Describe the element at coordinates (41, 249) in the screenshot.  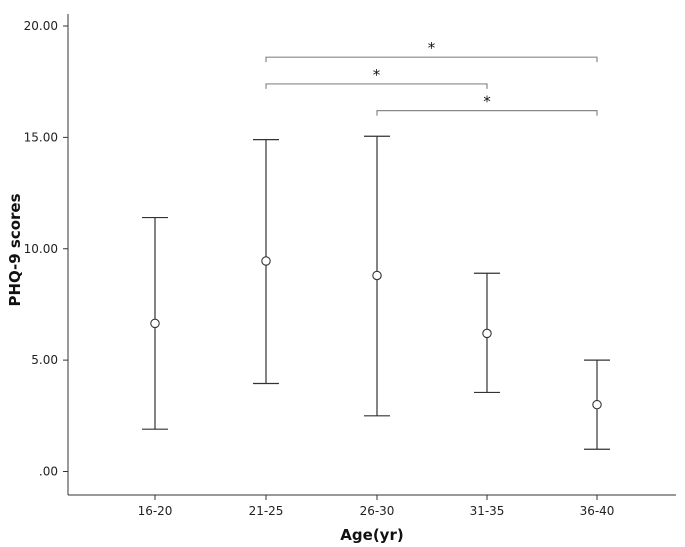
I see `y-tick-label: 10.00` at that location.